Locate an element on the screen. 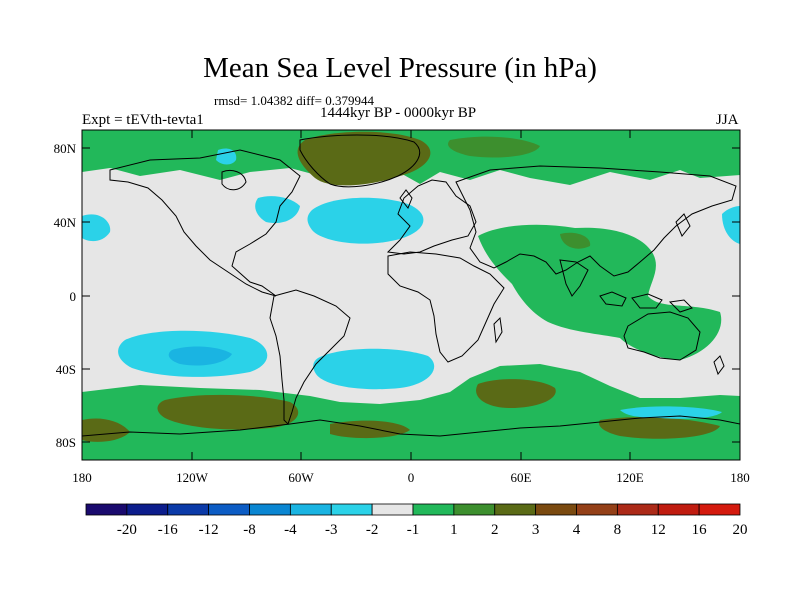 The image size is (800, 600). colorbar-label: 4 is located at coordinates (577, 530).